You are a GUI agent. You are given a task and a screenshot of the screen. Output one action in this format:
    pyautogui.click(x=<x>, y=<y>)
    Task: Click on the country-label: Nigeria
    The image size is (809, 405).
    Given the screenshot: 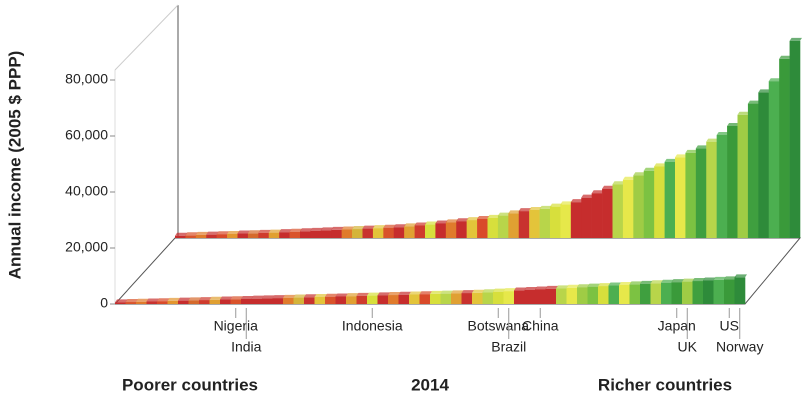 What is the action you would take?
    pyautogui.click(x=236, y=326)
    